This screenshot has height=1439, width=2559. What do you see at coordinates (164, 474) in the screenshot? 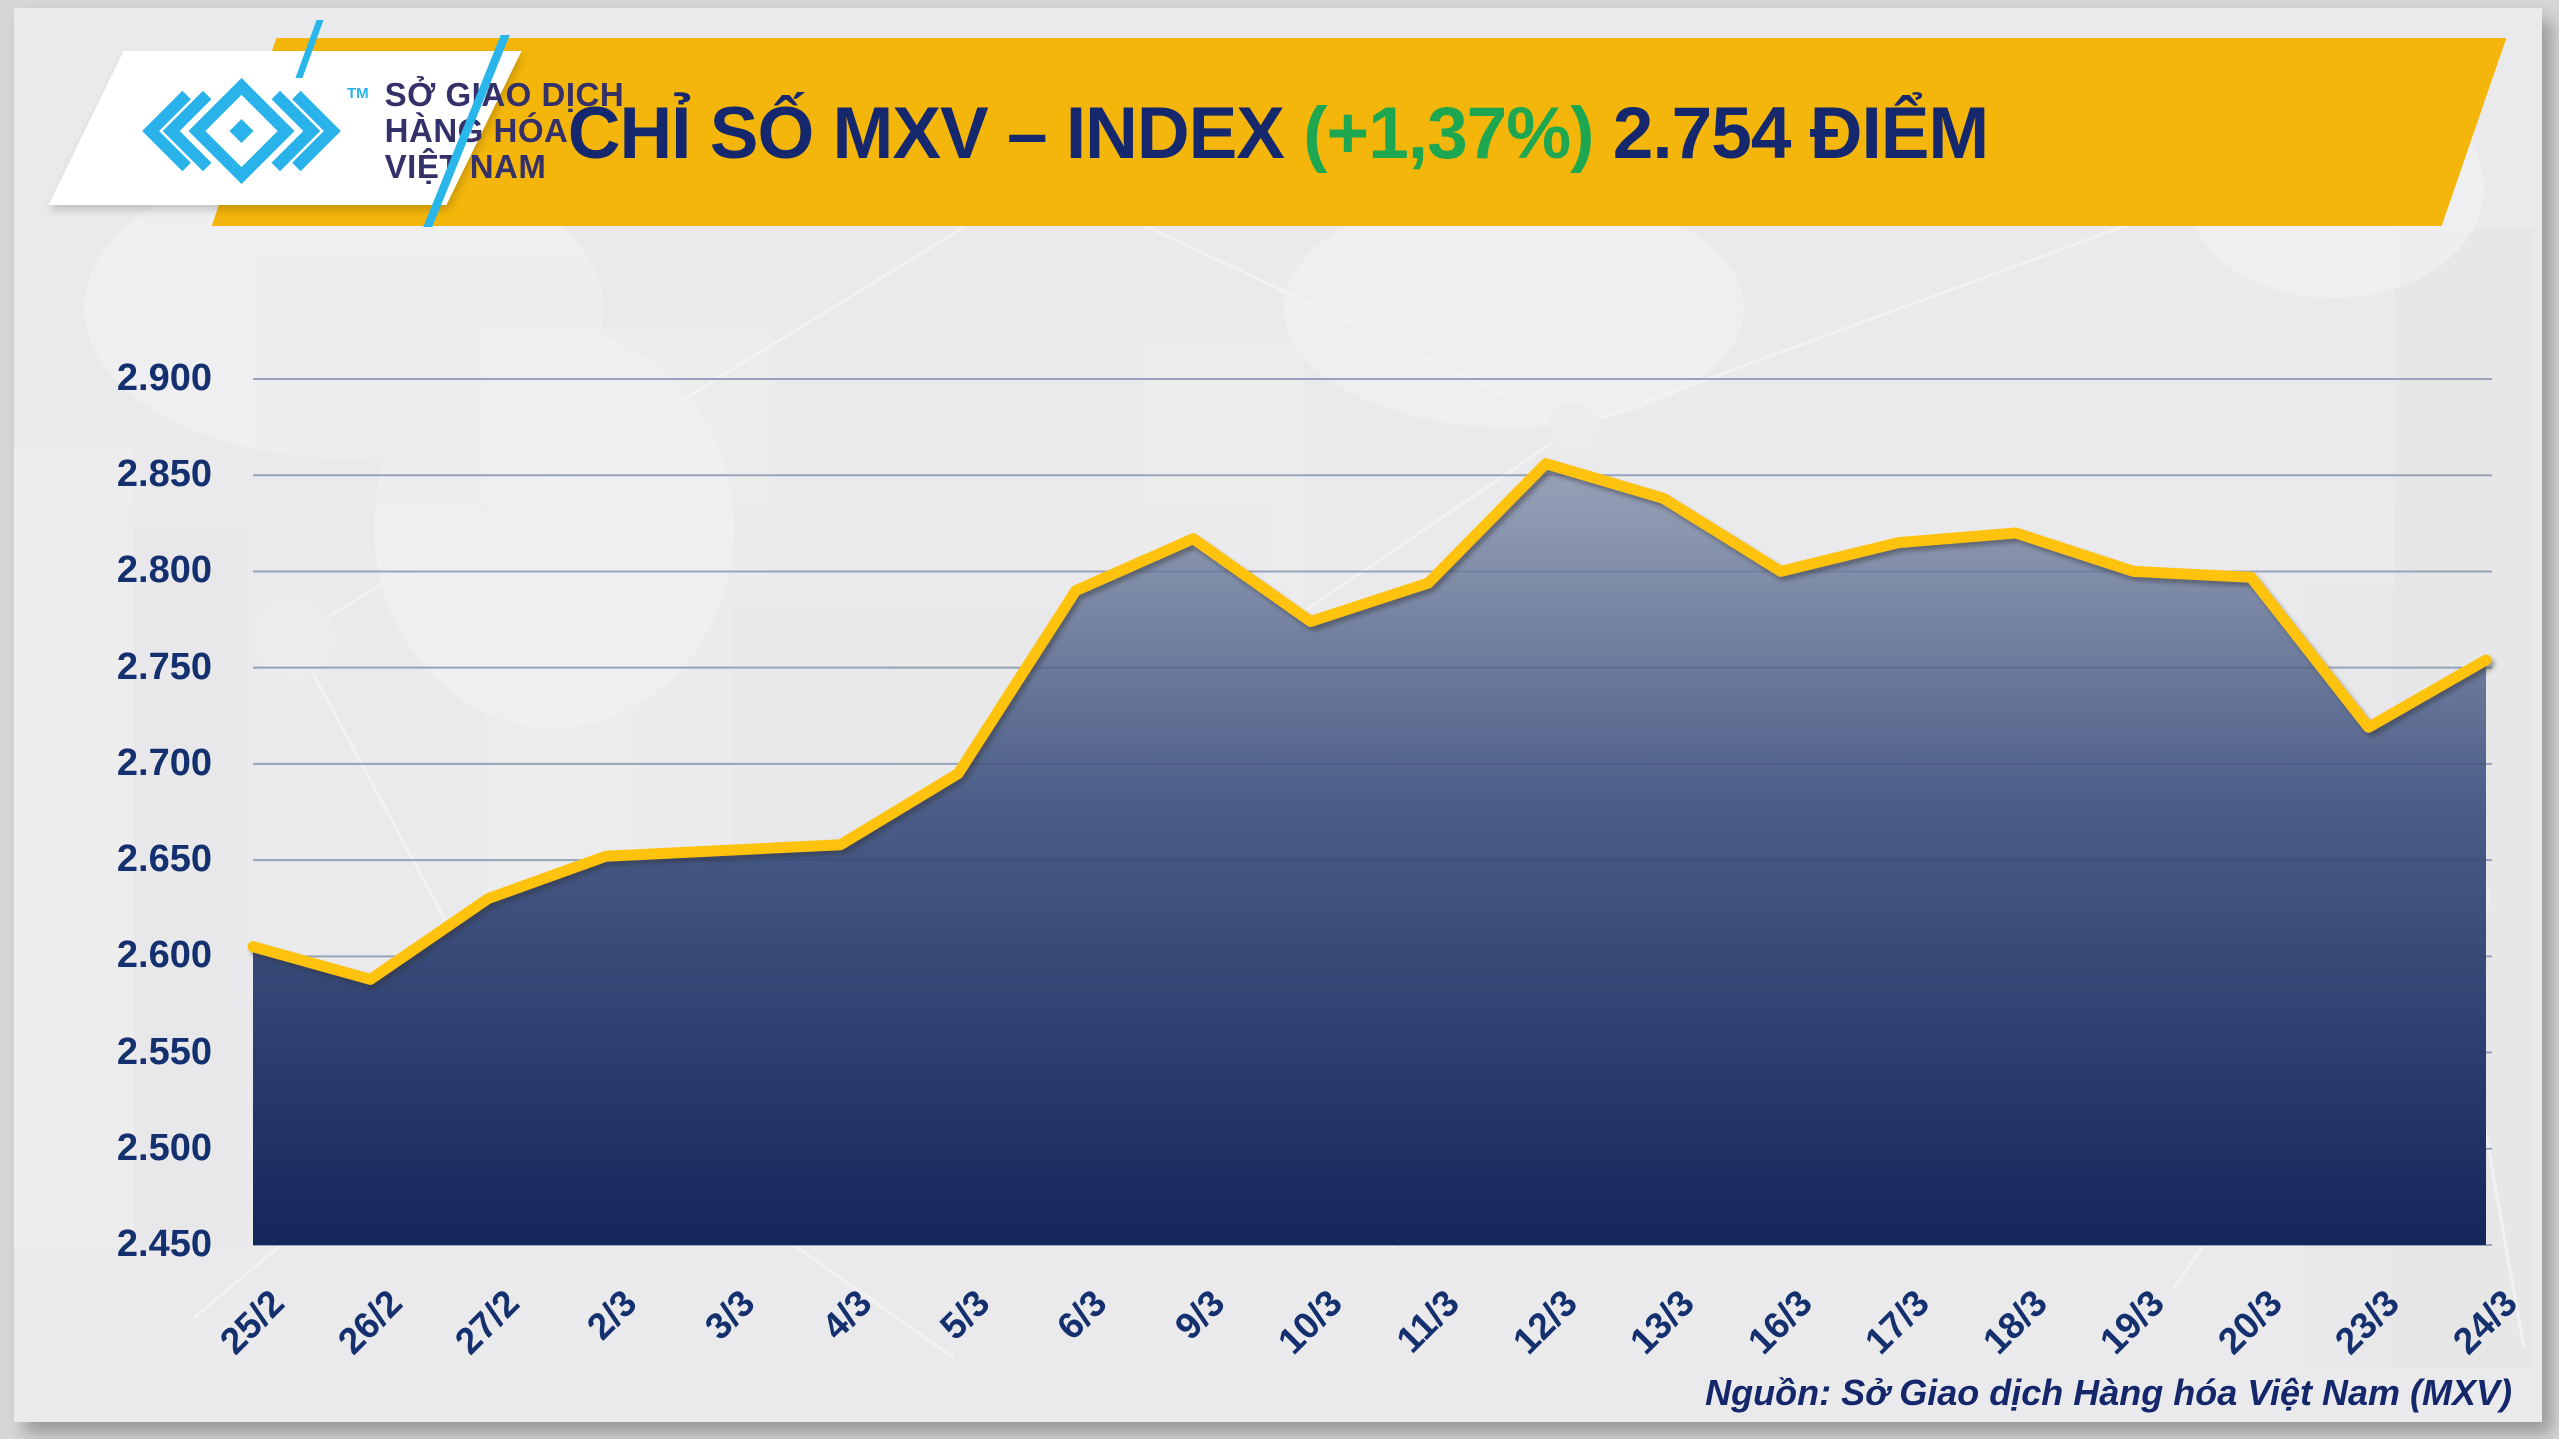
I see `y-tick-label: 2.850` at bounding box center [164, 474].